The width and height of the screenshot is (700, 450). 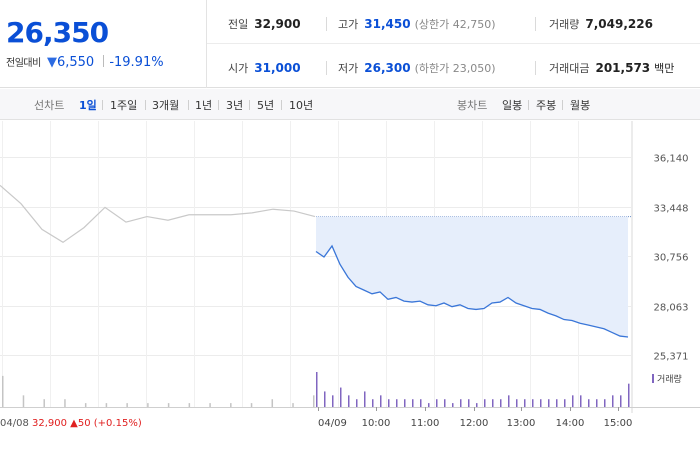 I want to click on volume-legend-label: 거래량, so click(x=669, y=379).